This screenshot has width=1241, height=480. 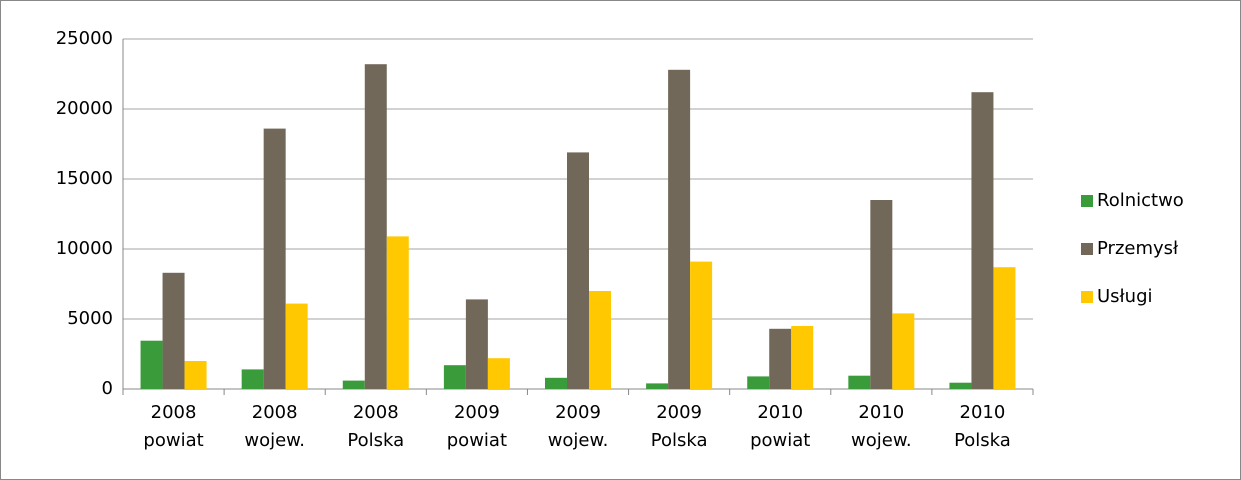 I want to click on legend-label: Usługi, so click(x=1125, y=296).